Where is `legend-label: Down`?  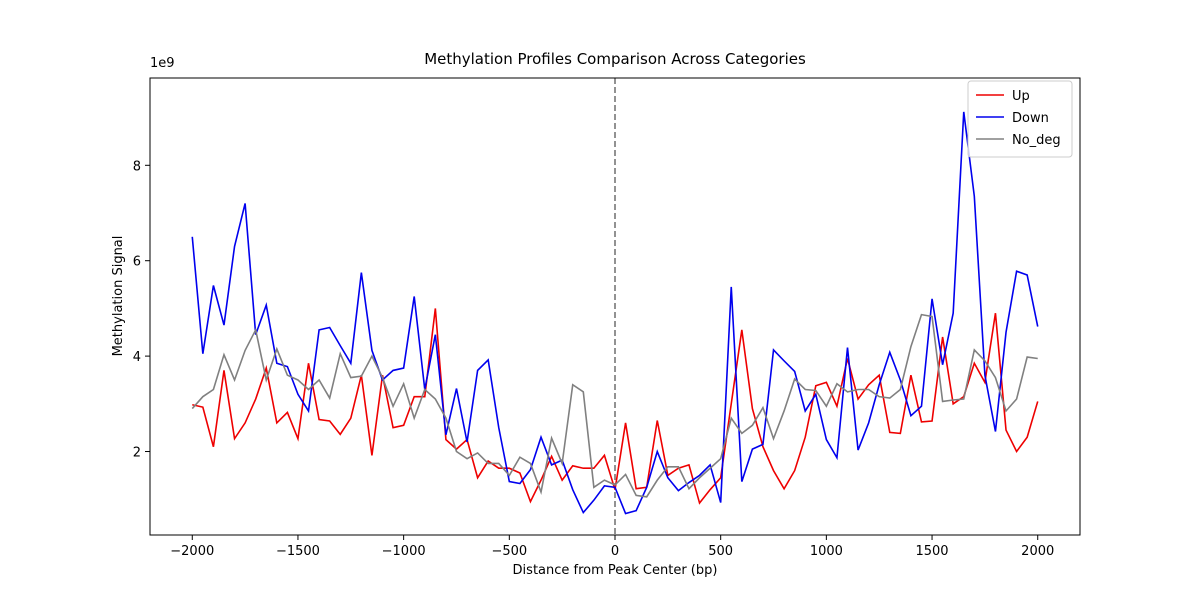 legend-label: Down is located at coordinates (1030, 118).